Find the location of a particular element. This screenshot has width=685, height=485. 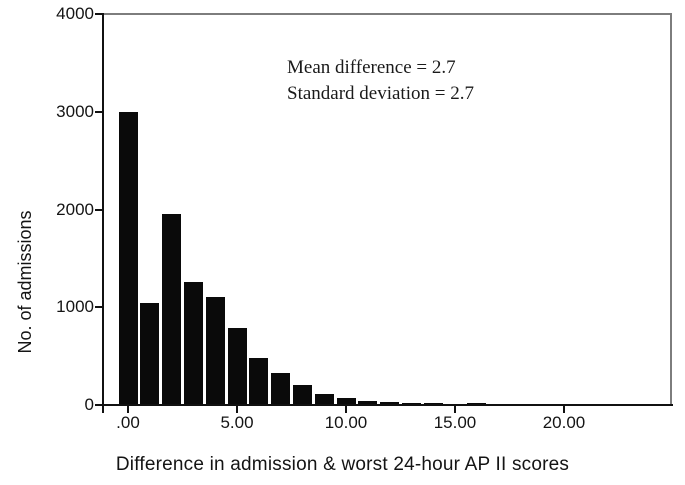

x-tick-label: 15.00 is located at coordinates (455, 422).